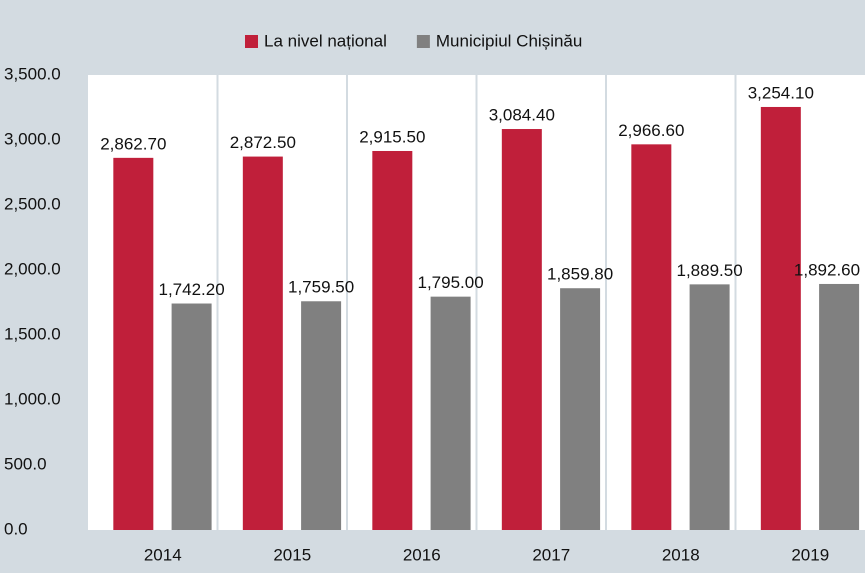  What do you see at coordinates (321, 287) in the screenshot?
I see `value-label: 1,759.50` at bounding box center [321, 287].